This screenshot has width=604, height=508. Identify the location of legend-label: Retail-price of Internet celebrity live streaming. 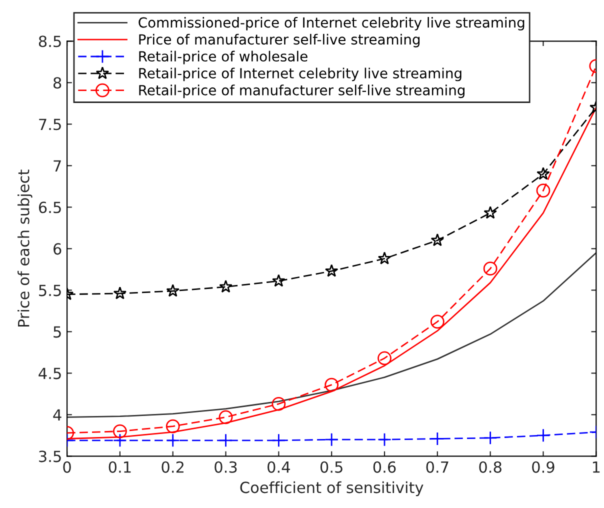
(300, 75).